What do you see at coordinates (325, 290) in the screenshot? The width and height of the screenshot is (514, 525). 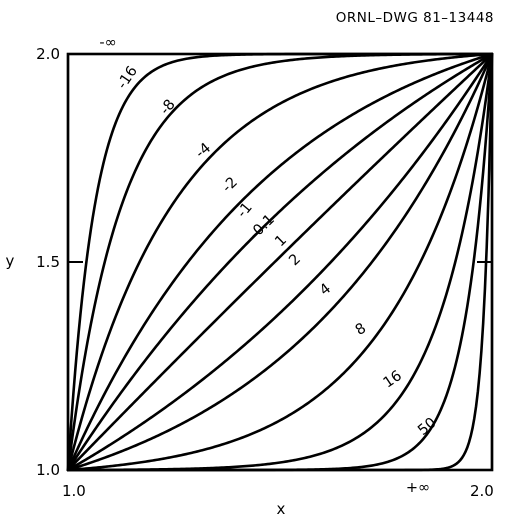 I see `curve-label-9: 4` at bounding box center [325, 290].